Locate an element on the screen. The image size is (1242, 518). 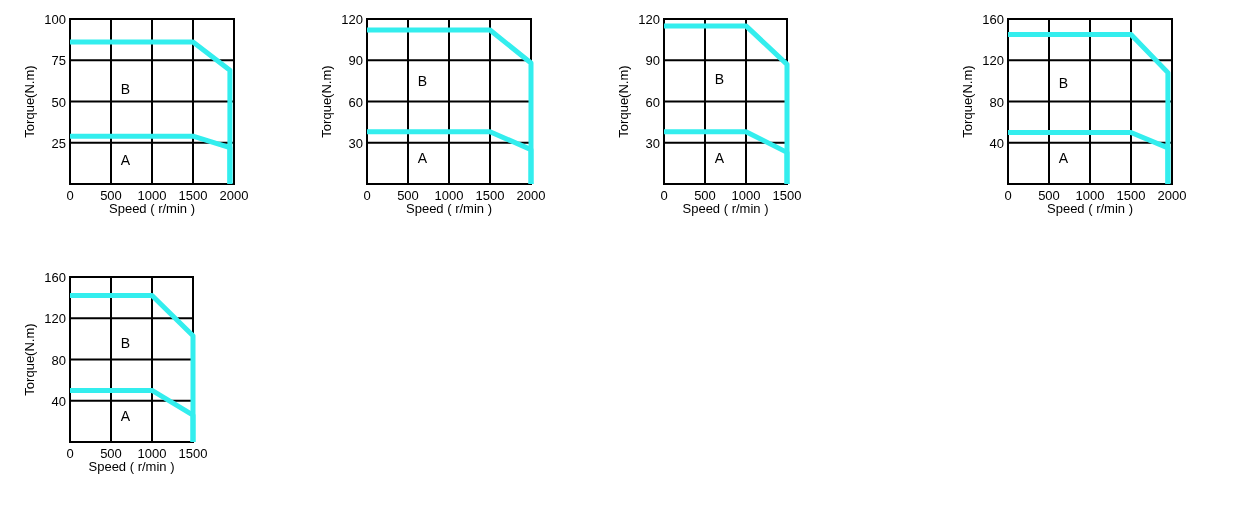
y-tick-label: 25 is located at coordinates (58, 143).